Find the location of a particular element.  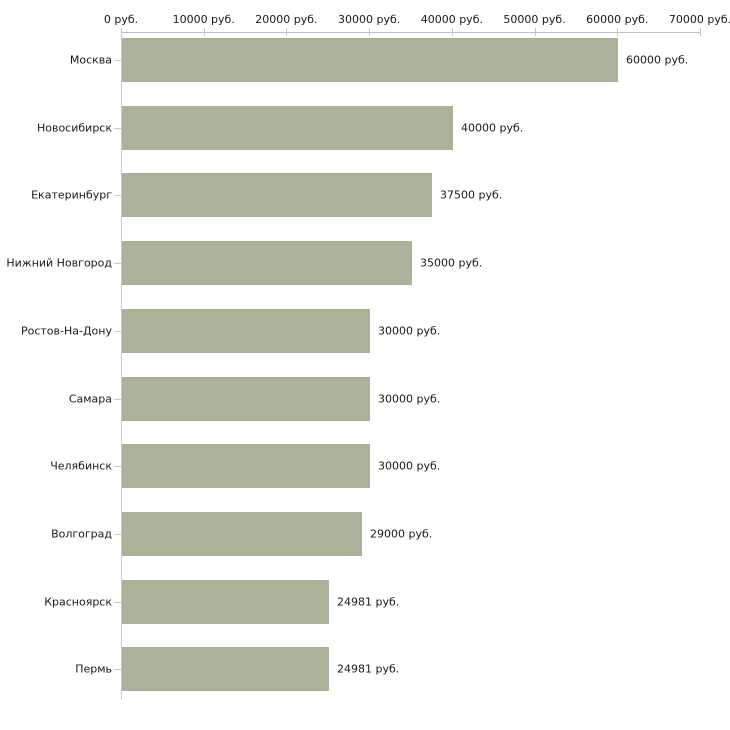

x-axis-tick-label: 30000 руб. is located at coordinates (369, 19).